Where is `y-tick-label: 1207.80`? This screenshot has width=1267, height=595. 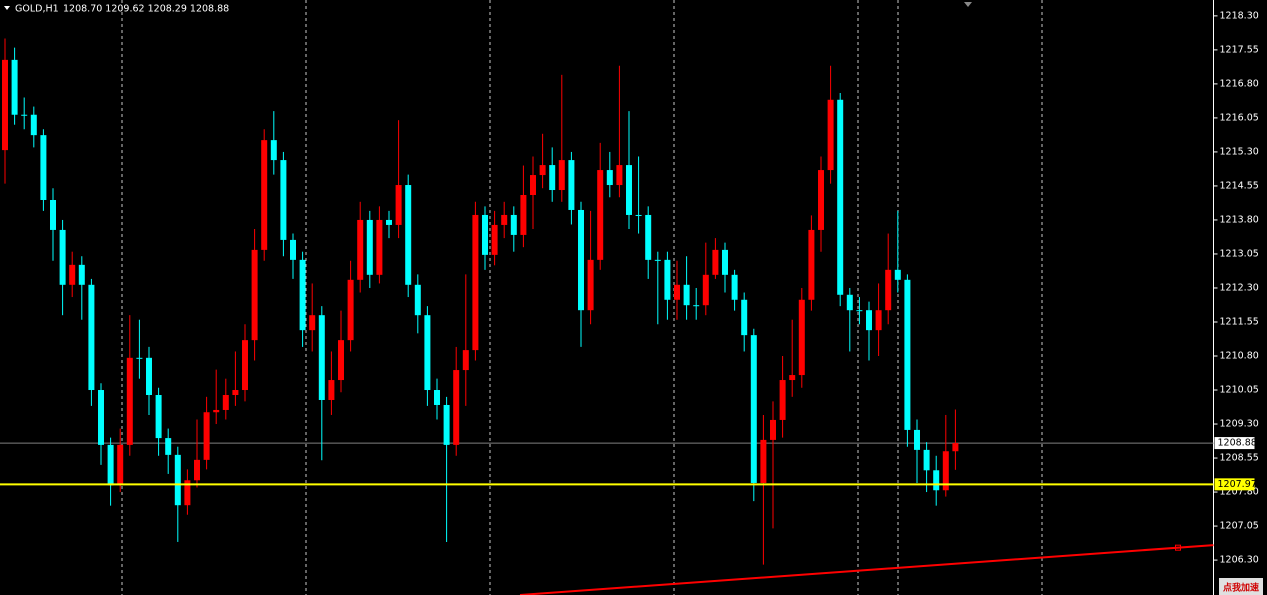 y-tick-label: 1207.80 is located at coordinates (1239, 492).